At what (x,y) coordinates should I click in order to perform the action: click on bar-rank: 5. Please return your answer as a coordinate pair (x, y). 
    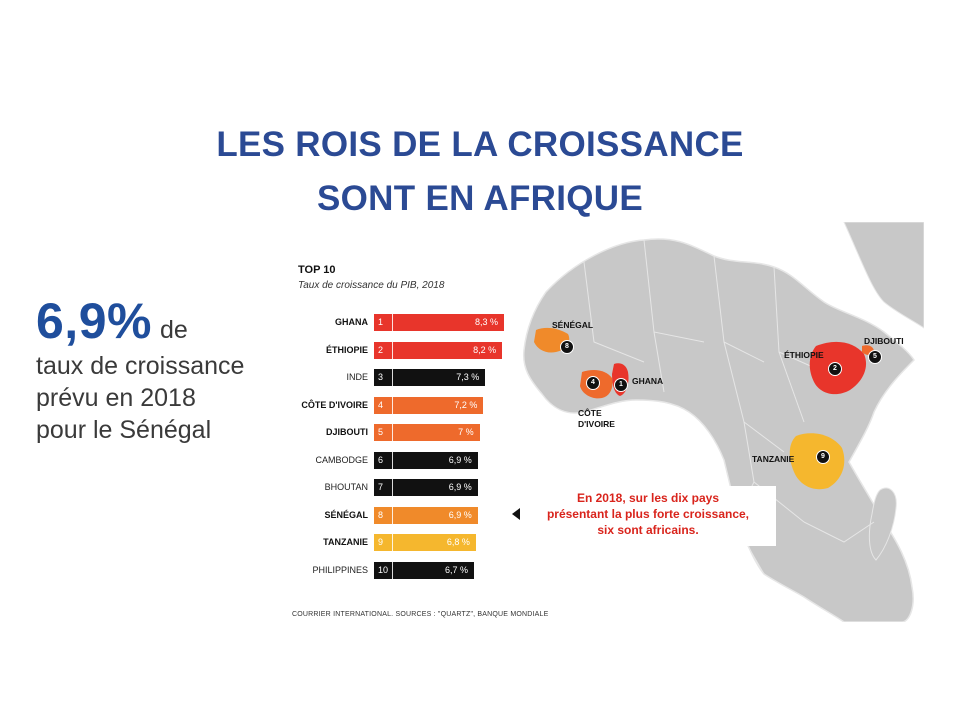
    Looking at the image, I should click on (381, 432).